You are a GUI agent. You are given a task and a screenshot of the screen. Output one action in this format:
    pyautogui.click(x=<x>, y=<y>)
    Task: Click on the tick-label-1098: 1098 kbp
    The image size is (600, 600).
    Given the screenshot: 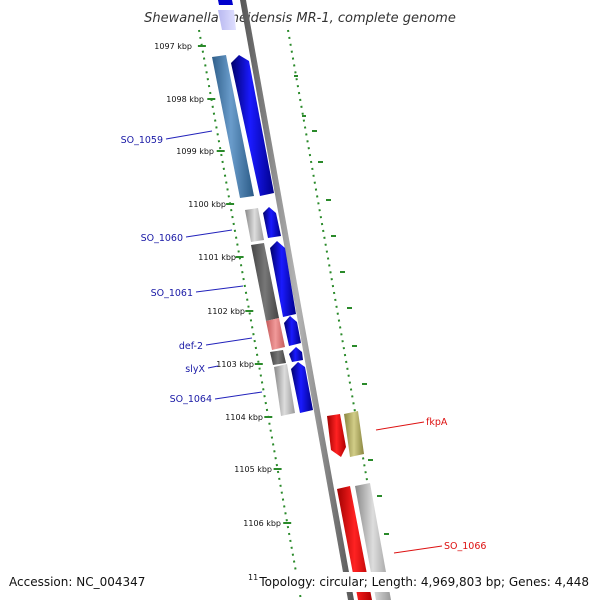 What is the action you would take?
    pyautogui.click(x=185, y=99)
    